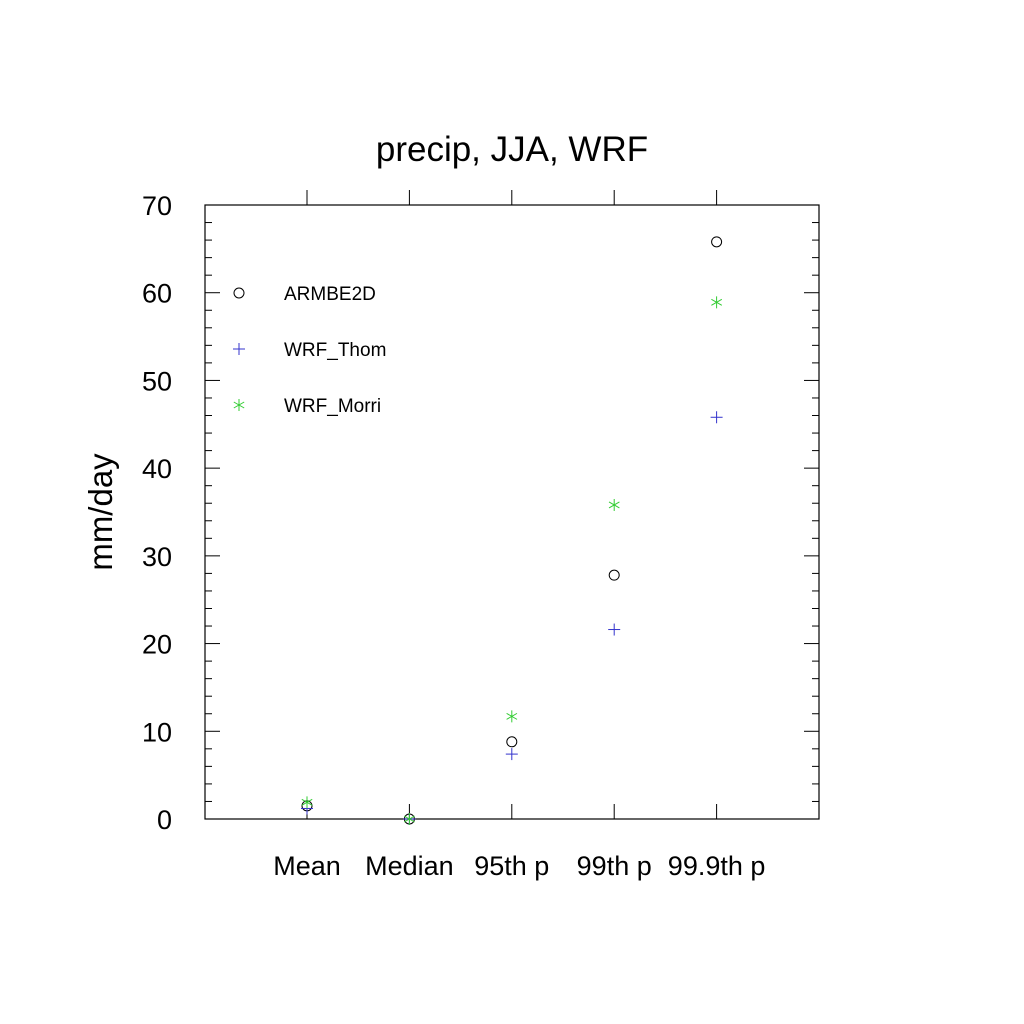 This screenshot has width=1024, height=1024. What do you see at coordinates (332, 406) in the screenshot?
I see `legend-label: WRF_Morri` at bounding box center [332, 406].